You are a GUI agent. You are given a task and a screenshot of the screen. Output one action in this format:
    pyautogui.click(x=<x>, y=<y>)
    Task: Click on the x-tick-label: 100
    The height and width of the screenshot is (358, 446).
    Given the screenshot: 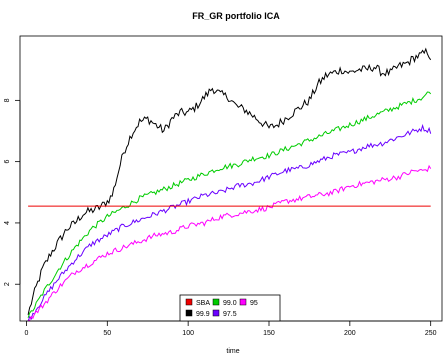 What is the action you would take?
    pyautogui.click(x=188, y=333)
    